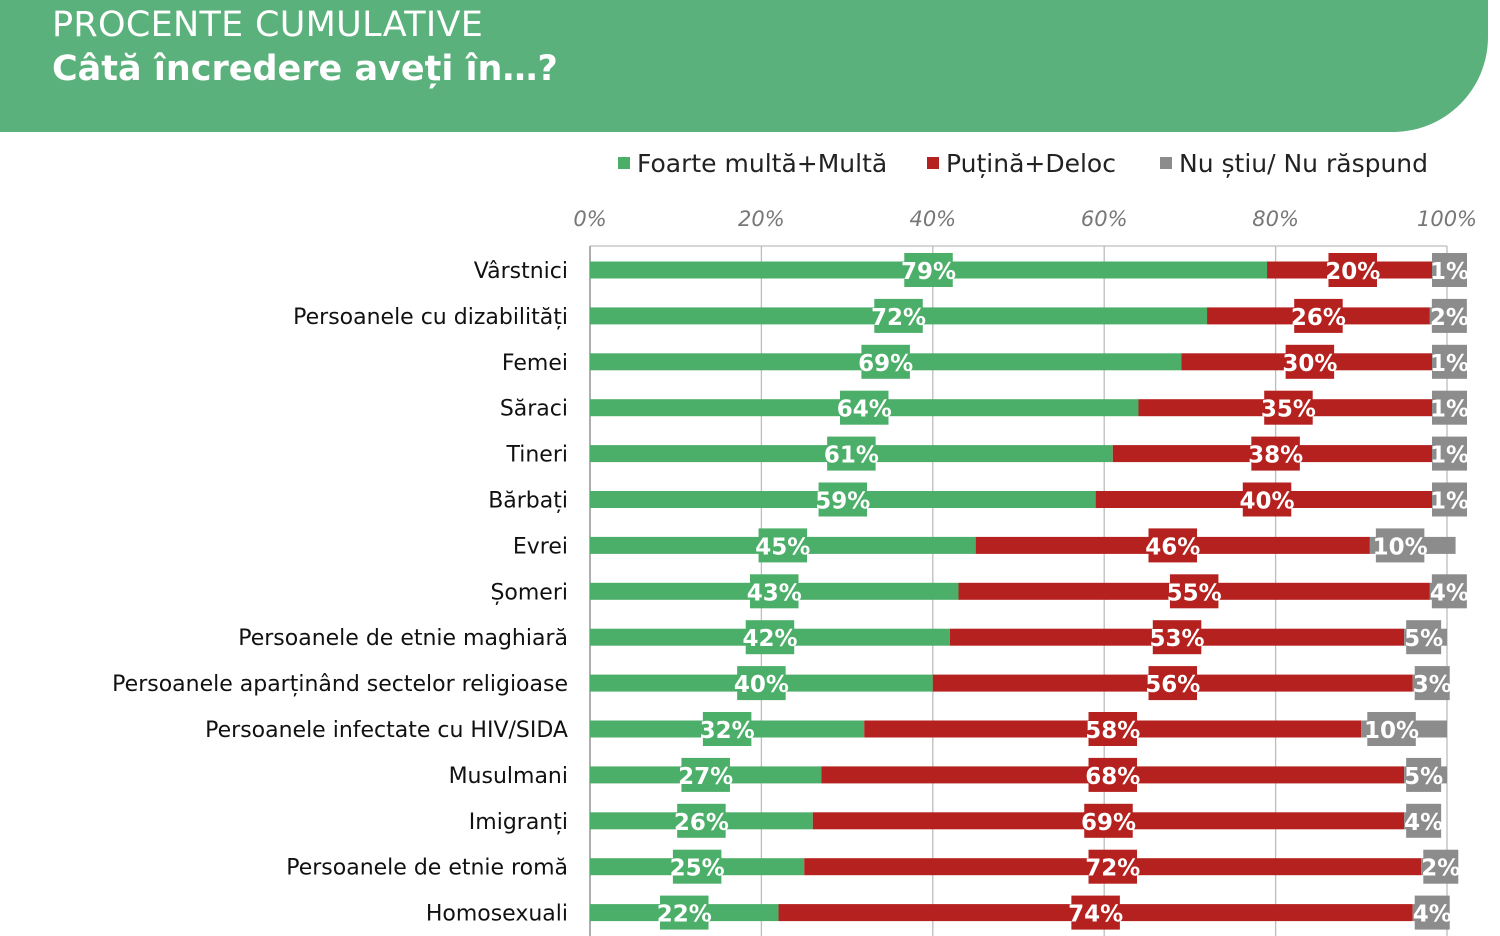 The image size is (1500, 936). What do you see at coordinates (769, 639) in the screenshot?
I see `data-label-text: 42%` at bounding box center [769, 639].